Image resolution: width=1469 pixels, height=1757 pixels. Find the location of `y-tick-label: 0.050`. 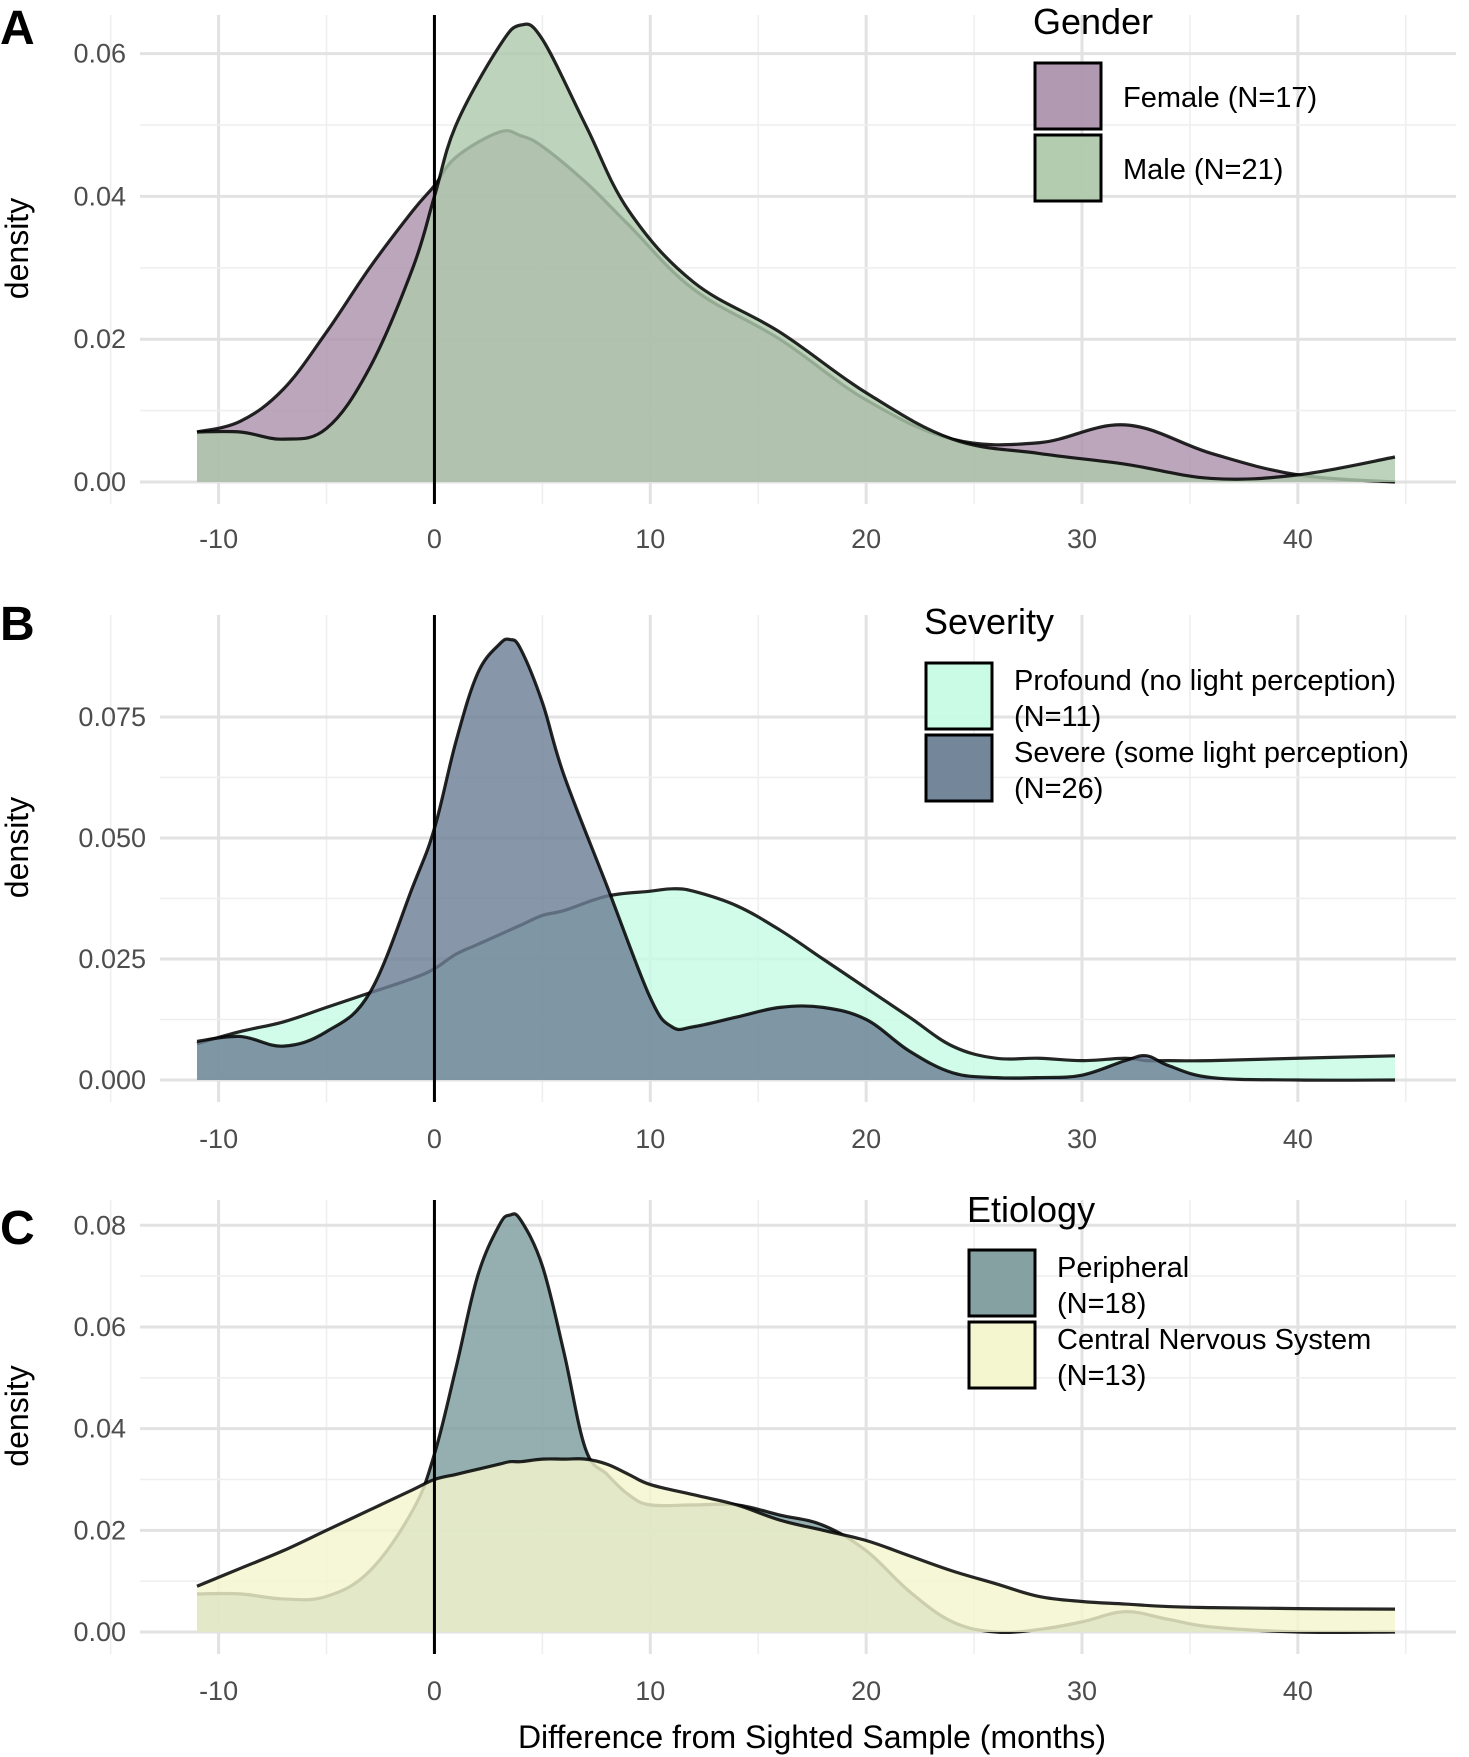

y-tick-label: 0.050 is located at coordinates (112, 838).